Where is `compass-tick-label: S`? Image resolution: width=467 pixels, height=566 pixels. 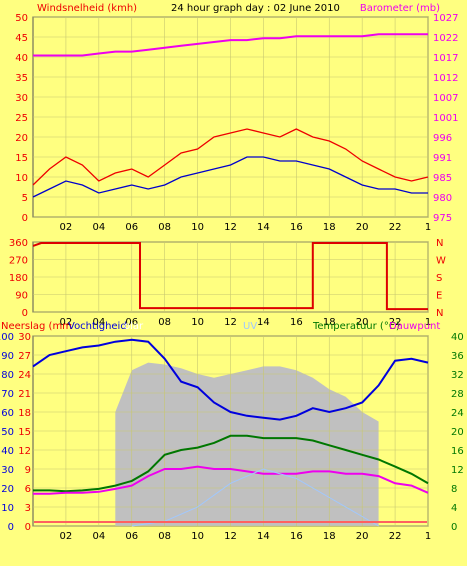
compass-tick-label: S is located at coordinates (439, 278).